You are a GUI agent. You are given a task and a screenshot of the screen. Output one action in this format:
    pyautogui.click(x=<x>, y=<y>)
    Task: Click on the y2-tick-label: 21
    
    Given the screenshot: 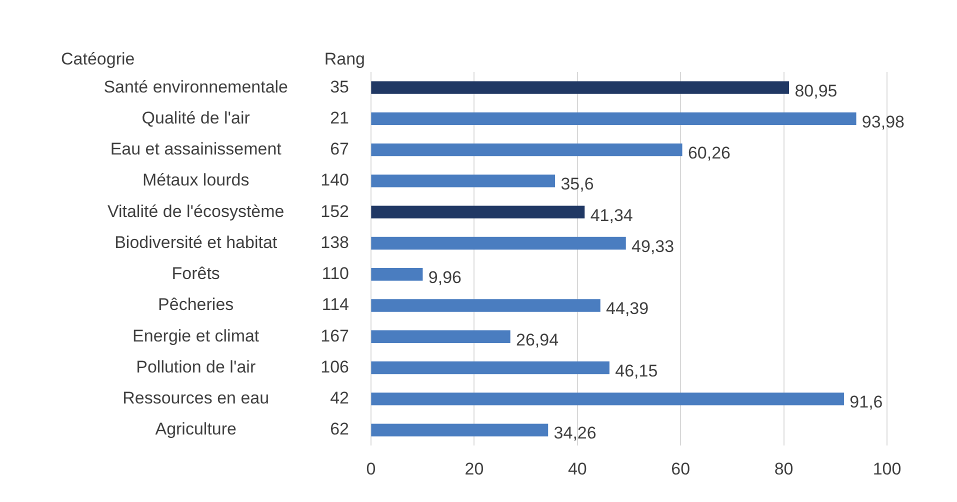 What is the action you would take?
    pyautogui.click(x=339, y=118)
    